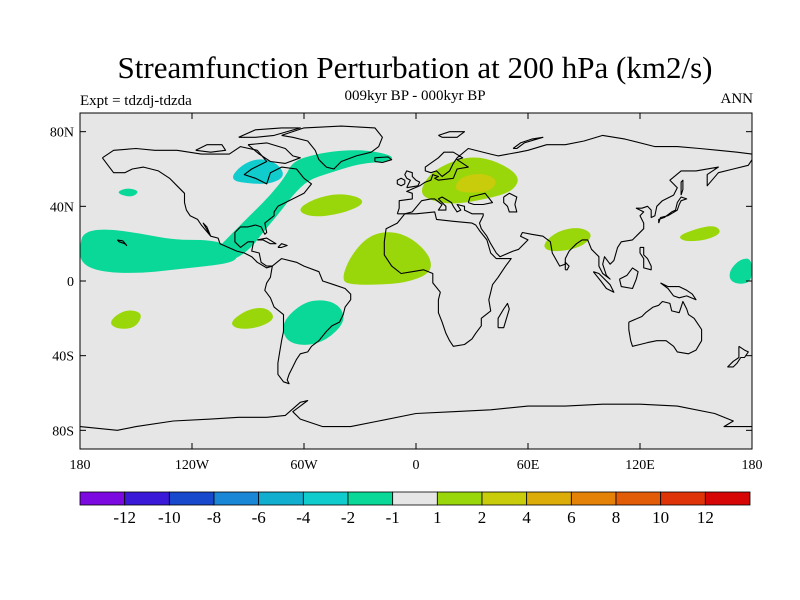  Describe the element at coordinates (282, 245) in the screenshot. I see `coastline-hispaniola` at that location.